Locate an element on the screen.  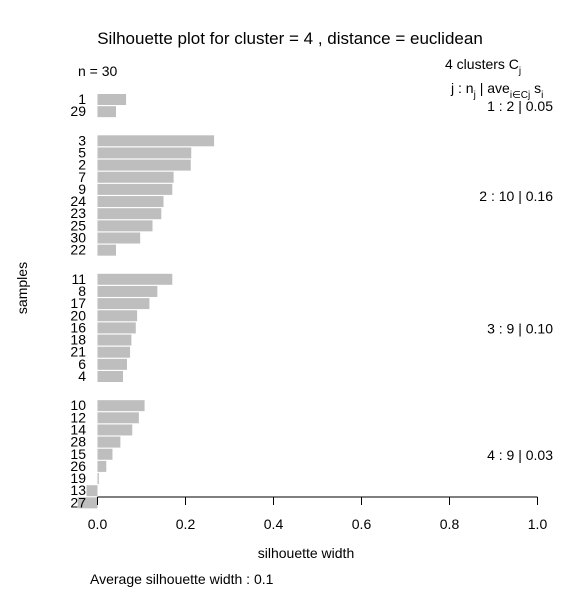
clusters-header: 4 clusters Cj is located at coordinates (483, 66).